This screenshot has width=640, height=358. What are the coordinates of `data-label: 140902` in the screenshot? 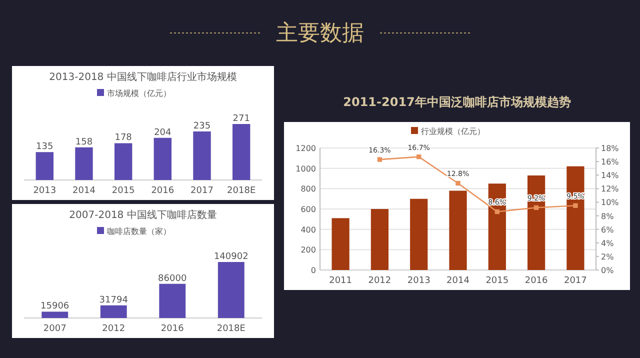 It's located at (231, 257).